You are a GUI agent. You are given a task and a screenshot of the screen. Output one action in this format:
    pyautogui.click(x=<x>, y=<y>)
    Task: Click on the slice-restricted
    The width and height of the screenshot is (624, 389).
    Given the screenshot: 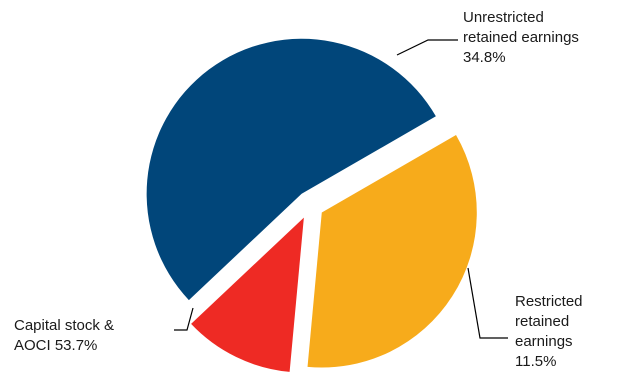 What is the action you would take?
    pyautogui.click(x=247, y=294)
    